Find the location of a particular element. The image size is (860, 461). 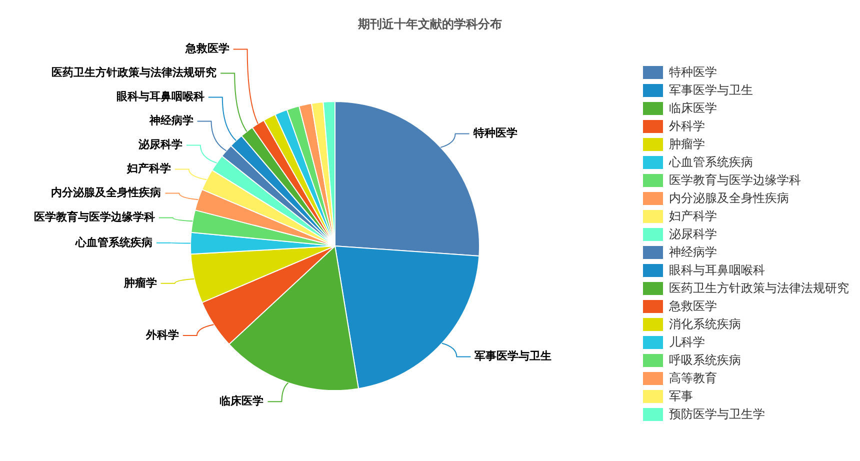

legend-label: 神经病学 is located at coordinates (693, 252).